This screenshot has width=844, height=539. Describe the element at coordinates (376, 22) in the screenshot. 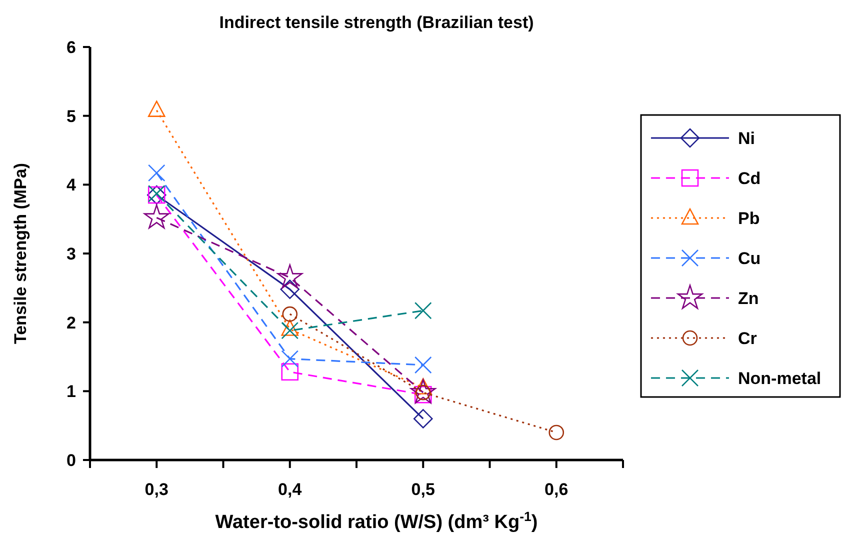

I see `chart-title: Indirect tensile strength (Brazilian test)` at that location.